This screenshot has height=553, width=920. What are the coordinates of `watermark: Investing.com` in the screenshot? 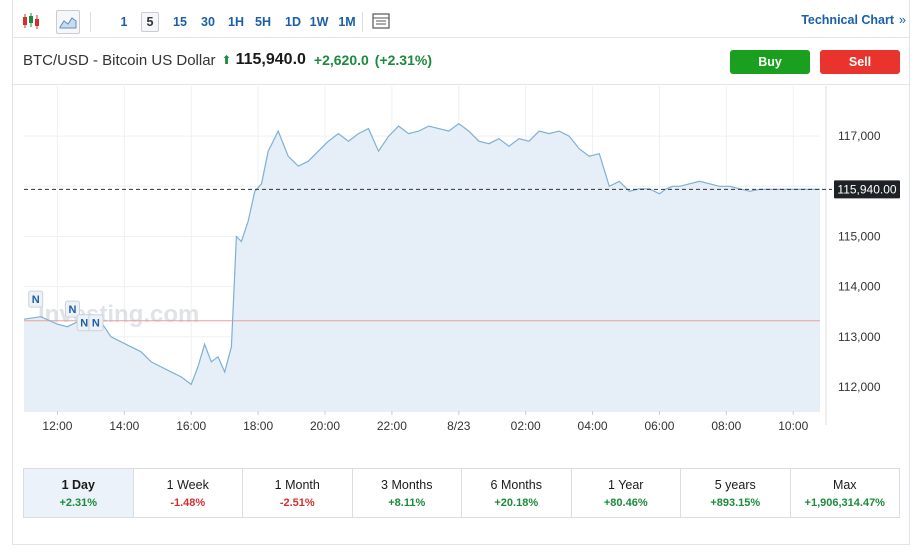 It's located at (118, 314).